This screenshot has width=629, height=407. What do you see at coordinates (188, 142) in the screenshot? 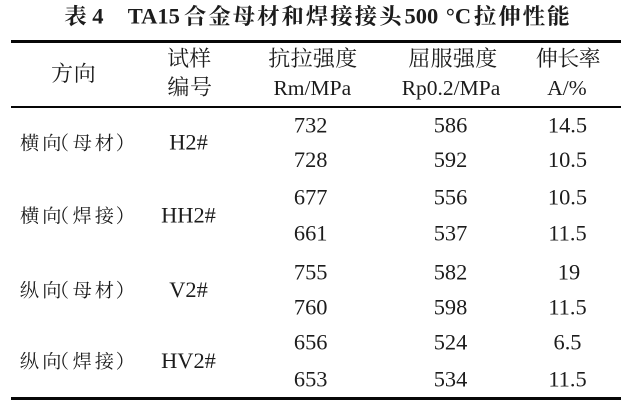
I see `svg-text: H2#` at bounding box center [188, 142].